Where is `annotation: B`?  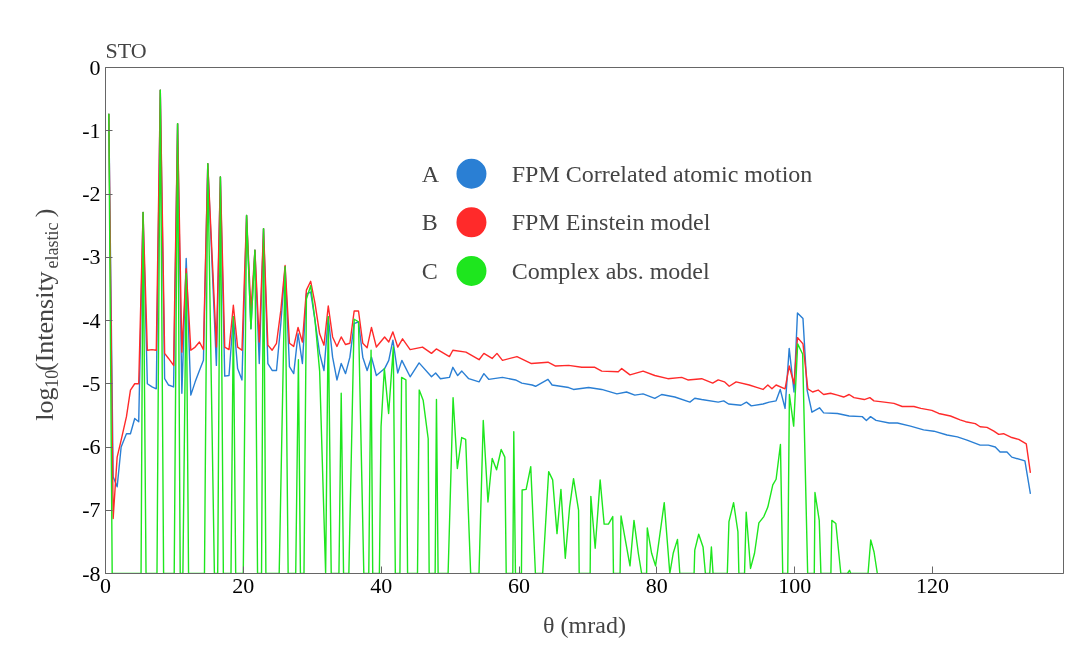
annotation: B is located at coordinates (429, 222).